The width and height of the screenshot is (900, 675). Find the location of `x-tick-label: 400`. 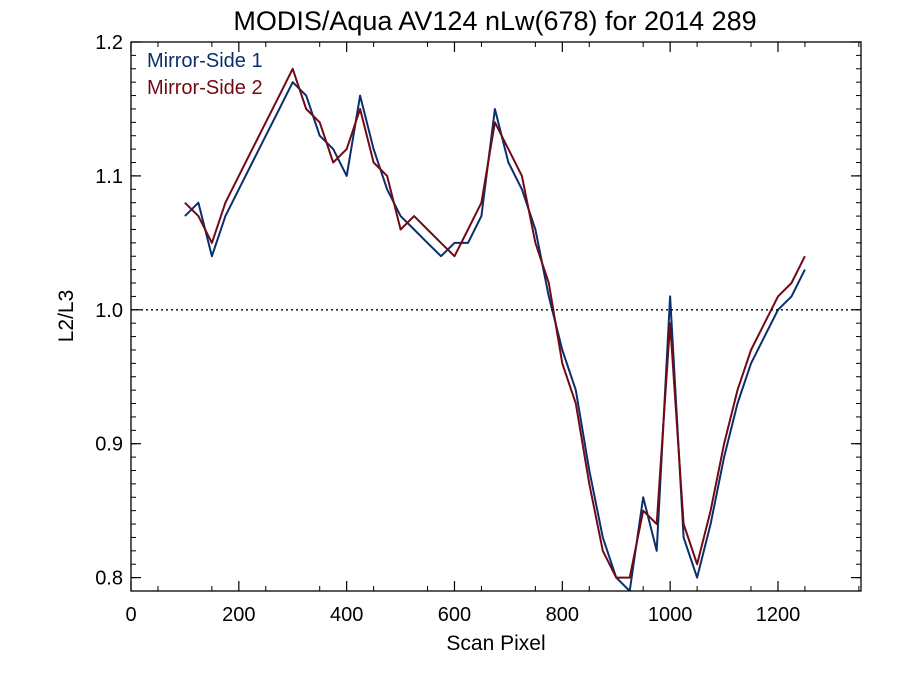

x-tick-label: 400 is located at coordinates (346, 615).